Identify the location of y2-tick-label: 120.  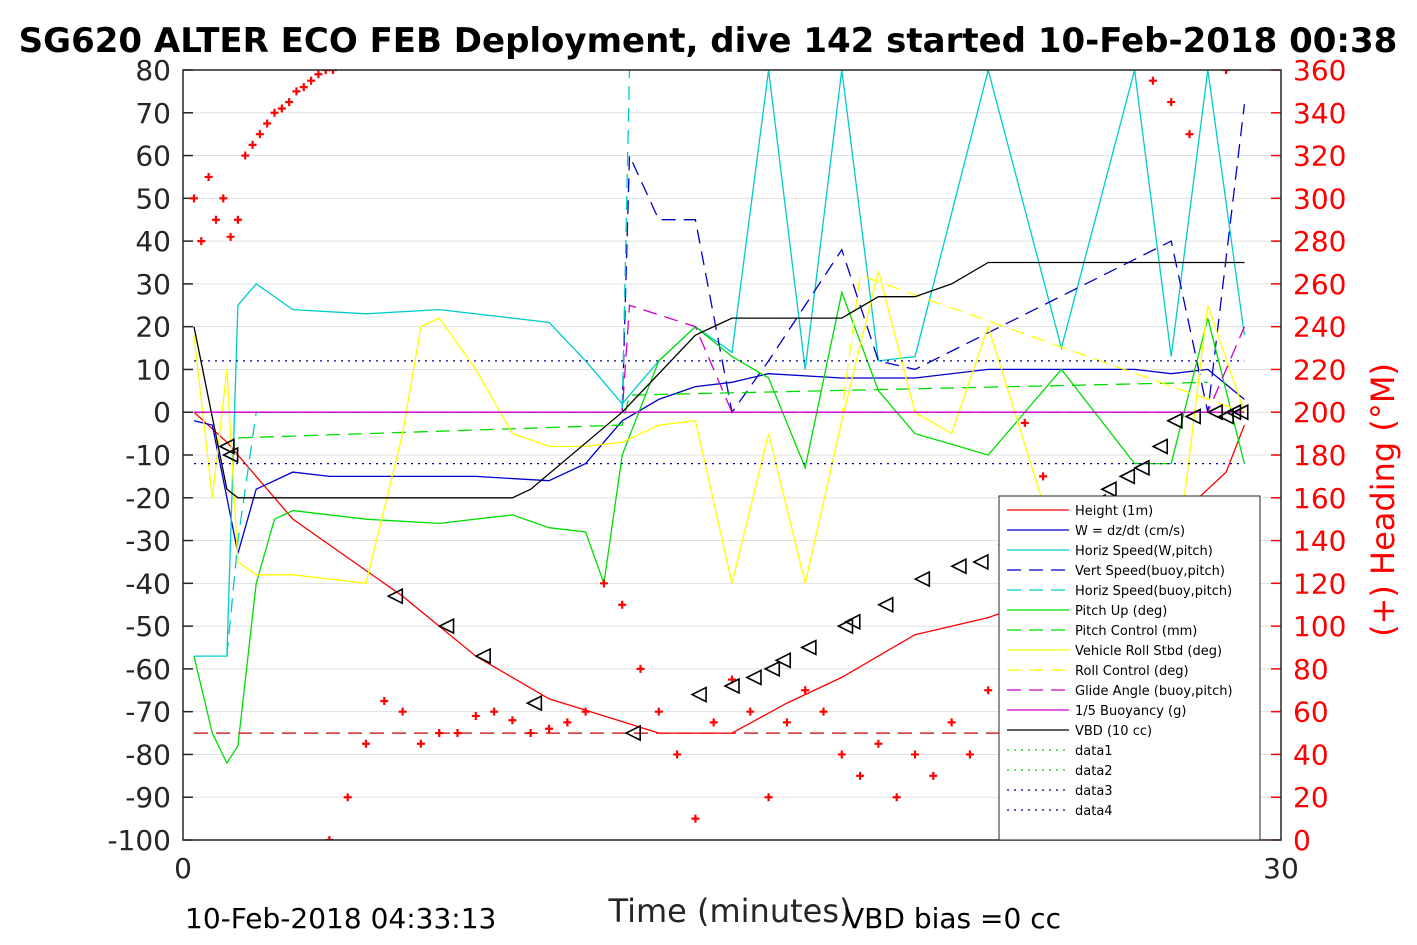
(1319, 583).